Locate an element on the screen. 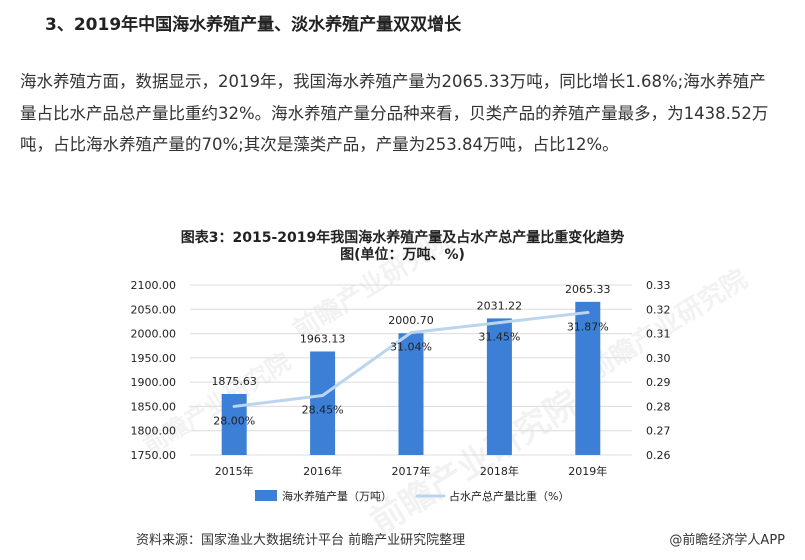 Image resolution: width=805 pixels, height=560 pixels. line-value-label: 28.00% is located at coordinates (234, 420).